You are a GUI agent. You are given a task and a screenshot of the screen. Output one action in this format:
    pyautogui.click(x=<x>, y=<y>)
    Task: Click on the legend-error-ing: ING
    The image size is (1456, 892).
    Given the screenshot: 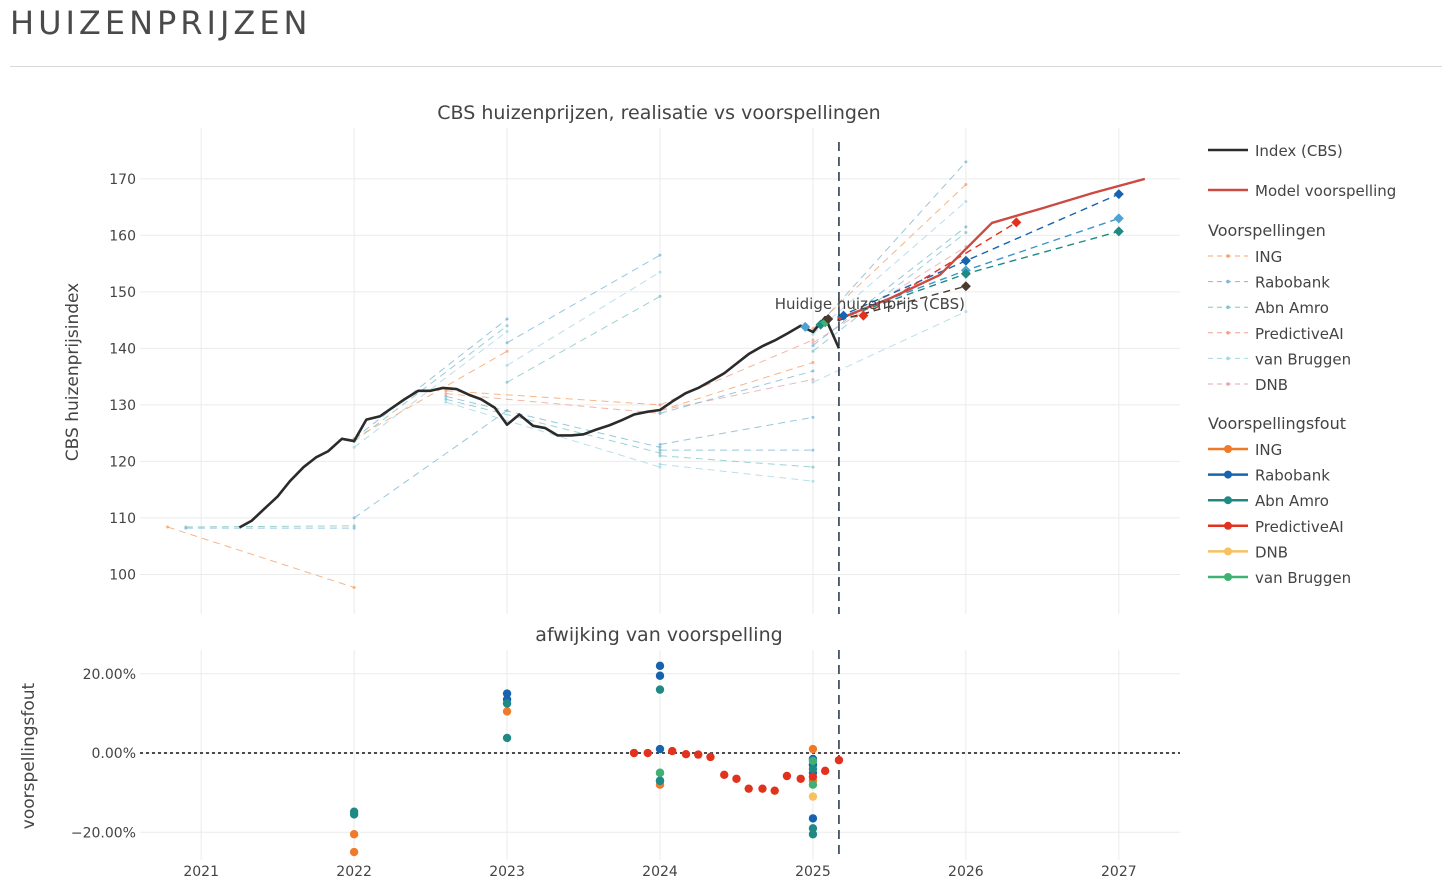 What is the action you would take?
    pyautogui.click(x=1245, y=450)
    